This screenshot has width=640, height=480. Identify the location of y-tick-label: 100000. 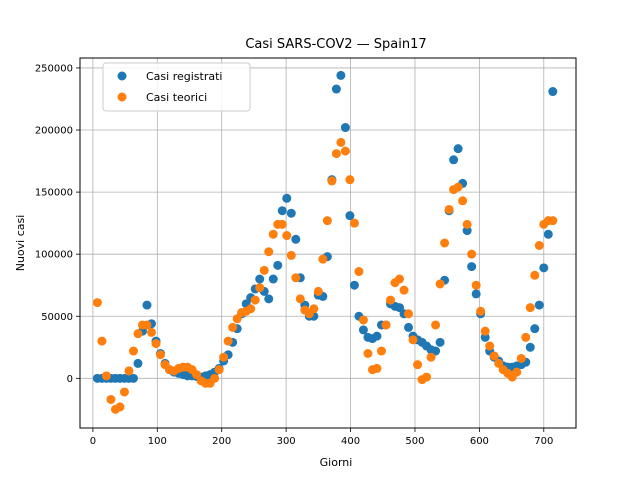
(54, 255).